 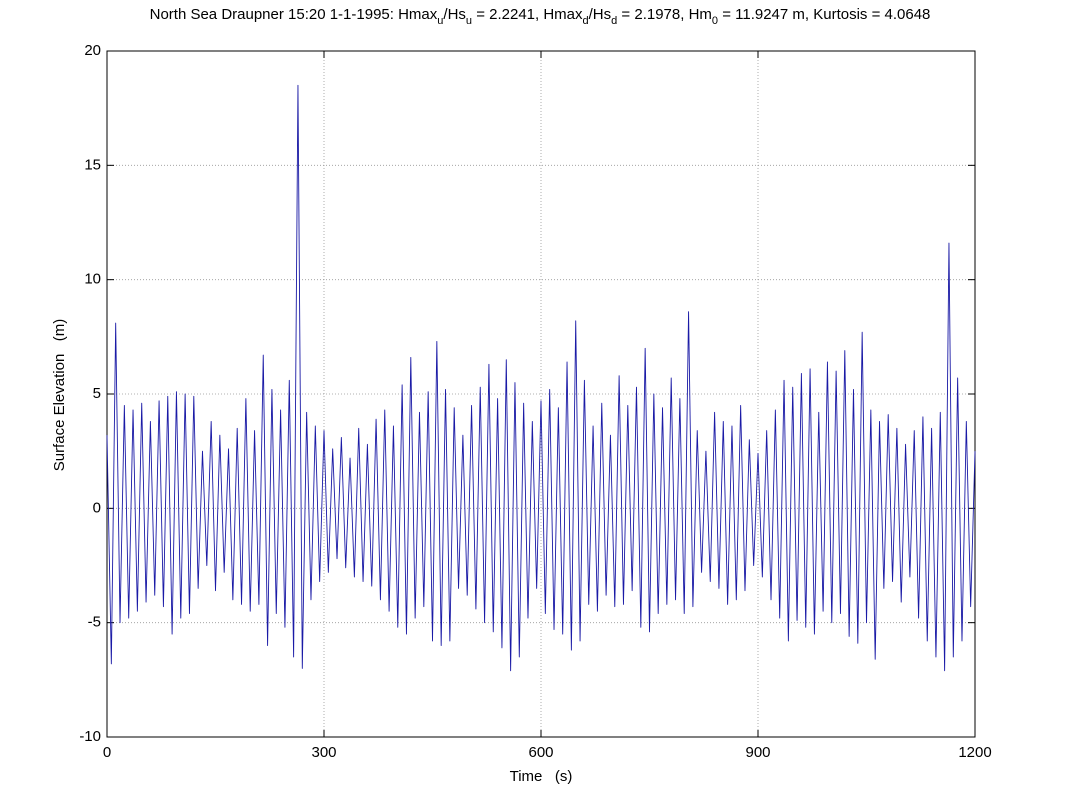 I want to click on x-tick-label: 300, so click(x=323, y=752).